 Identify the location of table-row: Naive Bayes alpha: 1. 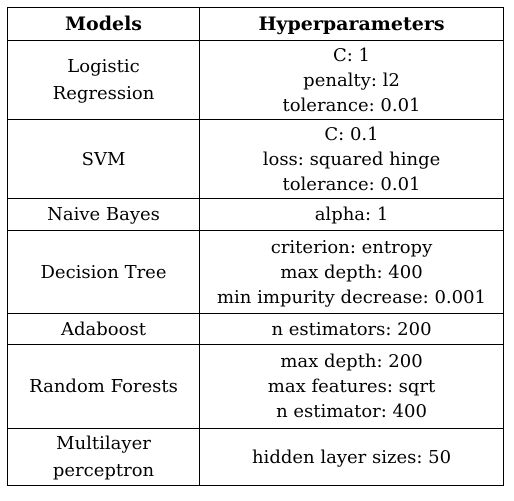
(255, 214).